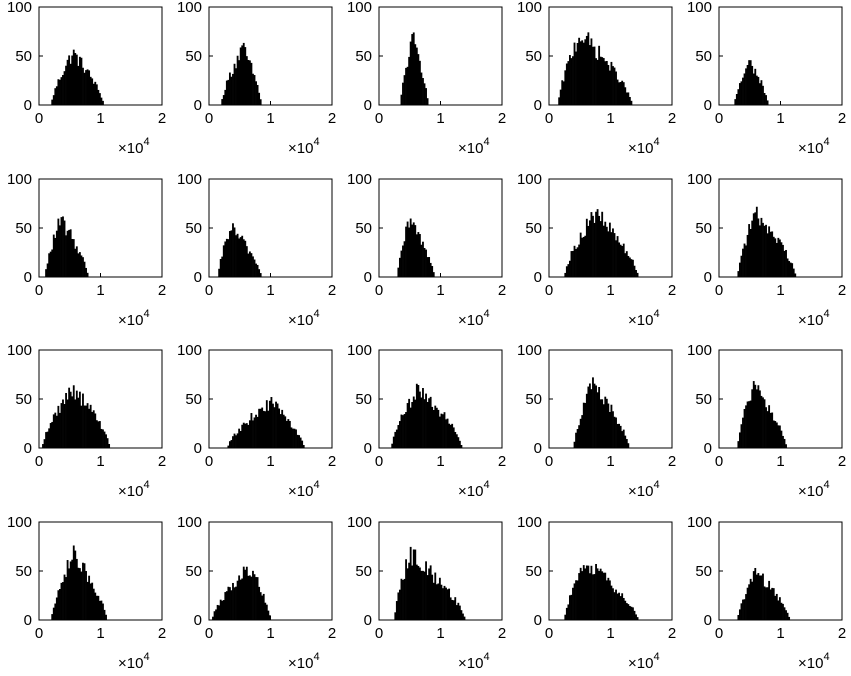  I want to click on histogram-panel-3: 0 1 2 0 50 100 ×104, so click(426, 78).